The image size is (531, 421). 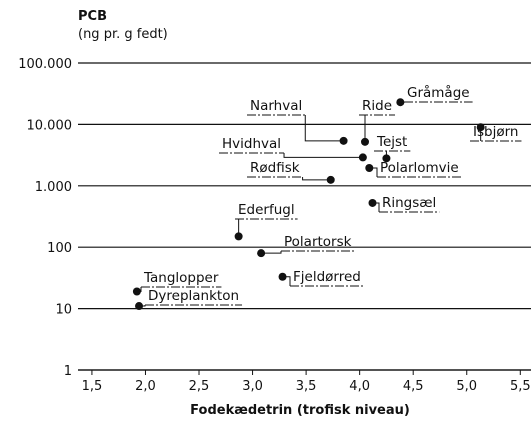 I want to click on point-label: Ringsæl, so click(x=409, y=203).